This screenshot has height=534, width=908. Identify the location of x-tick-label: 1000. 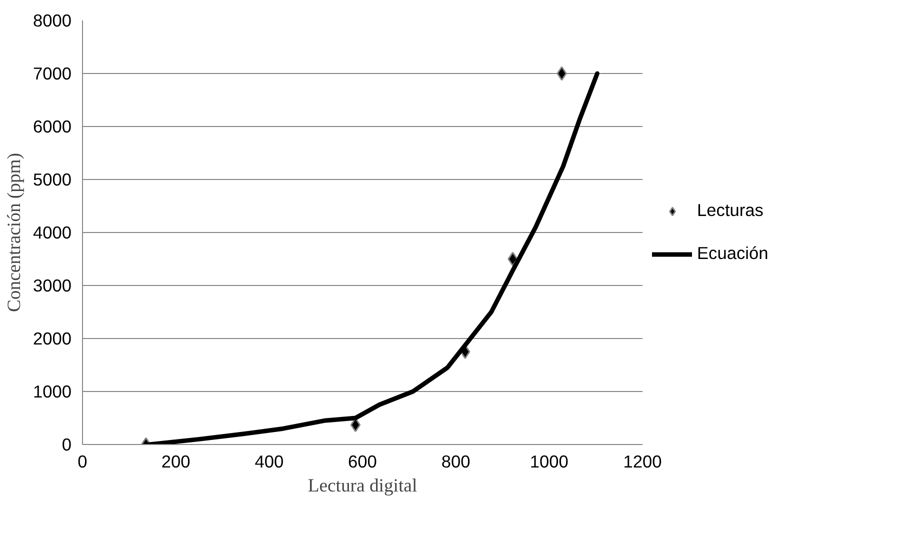
(549, 462).